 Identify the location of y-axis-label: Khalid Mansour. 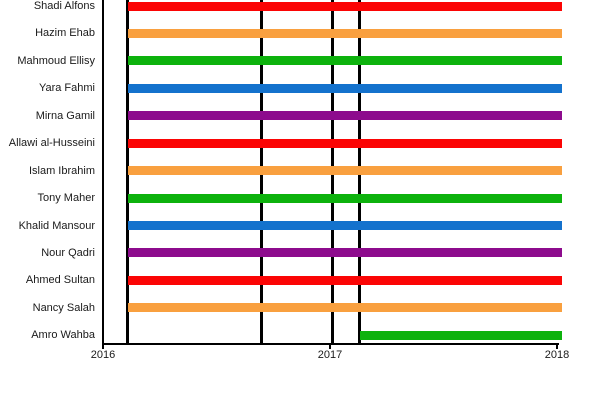
(56, 225).